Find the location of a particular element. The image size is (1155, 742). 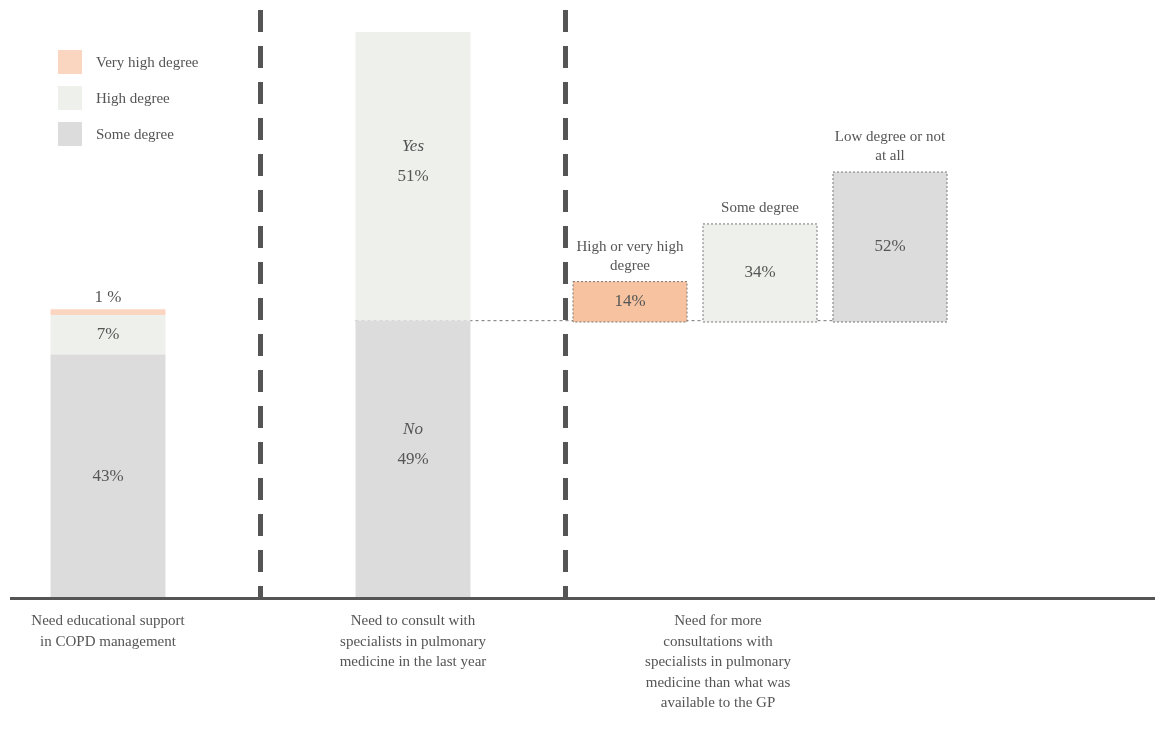

annotation: Low degree or not at all is located at coordinates (890, 146).